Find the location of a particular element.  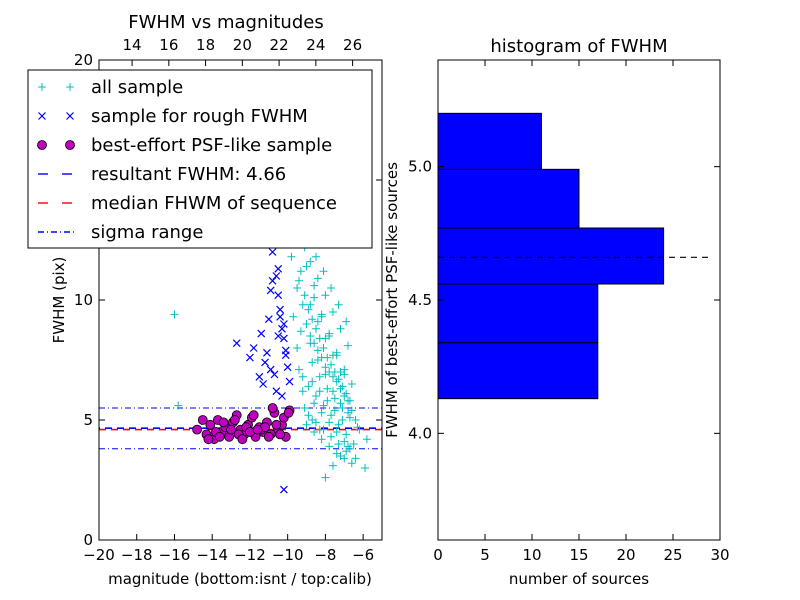

hist-x-tick-label: 0 is located at coordinates (438, 555).